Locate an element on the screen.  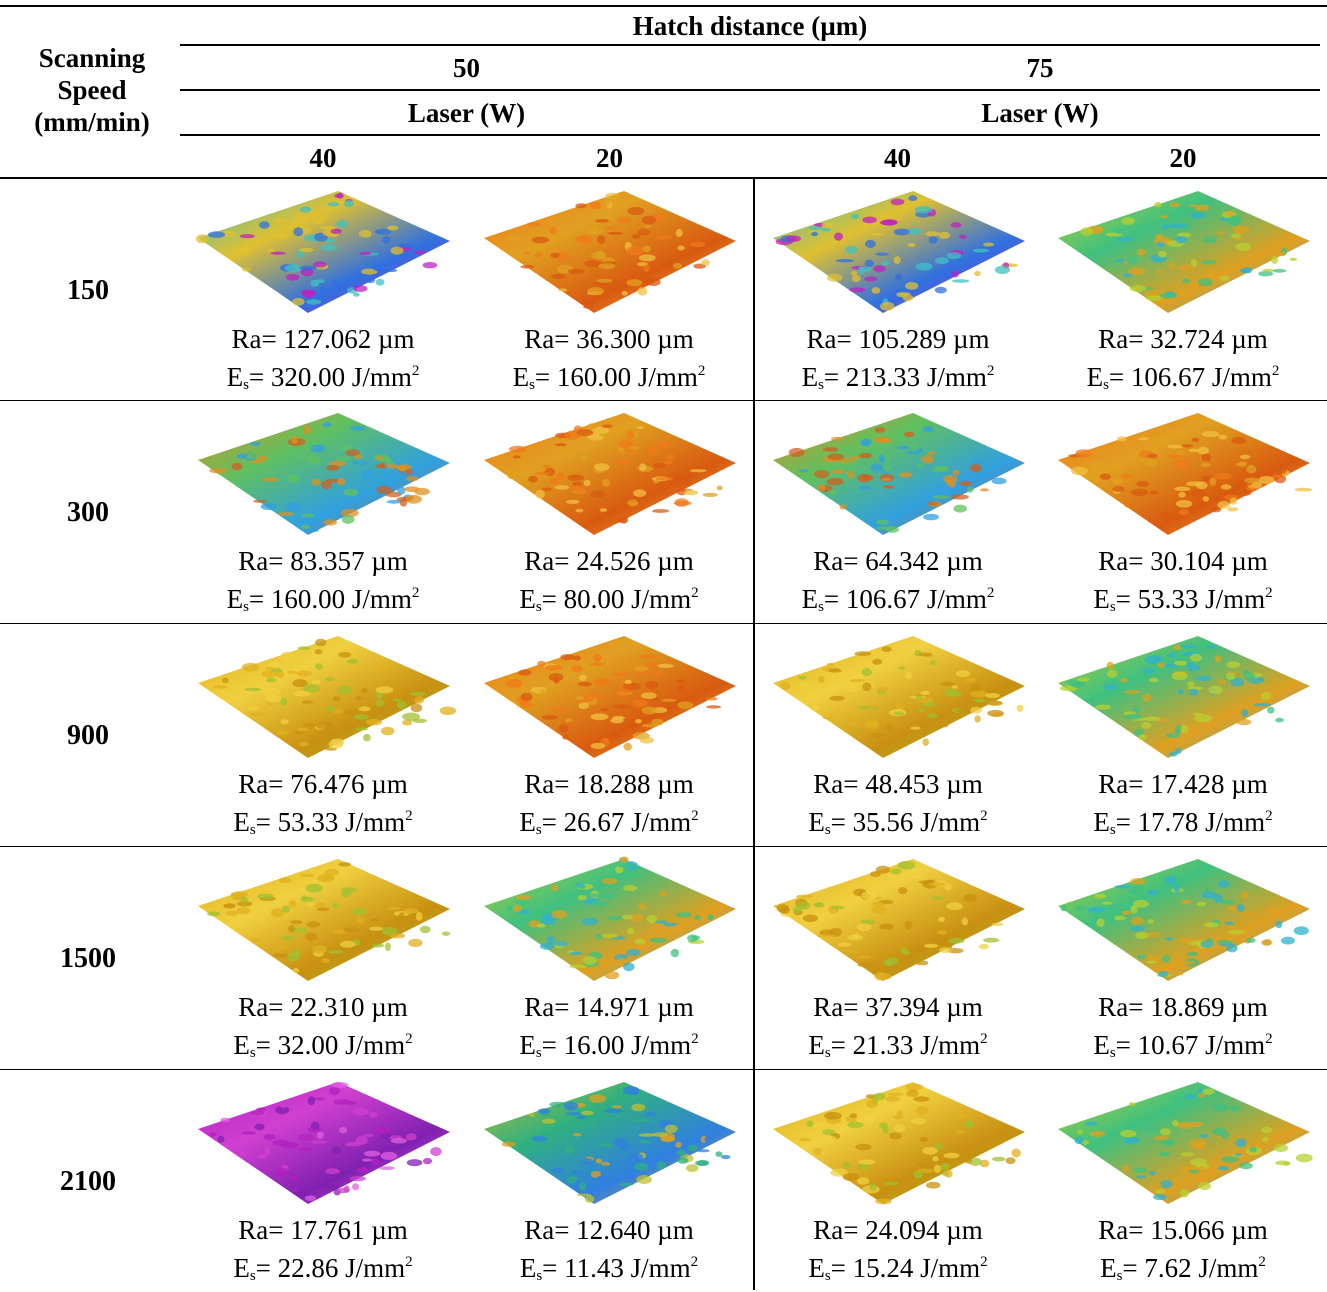
energy-density-value: Es= 35.56 J/mm2 is located at coordinates (898, 823).